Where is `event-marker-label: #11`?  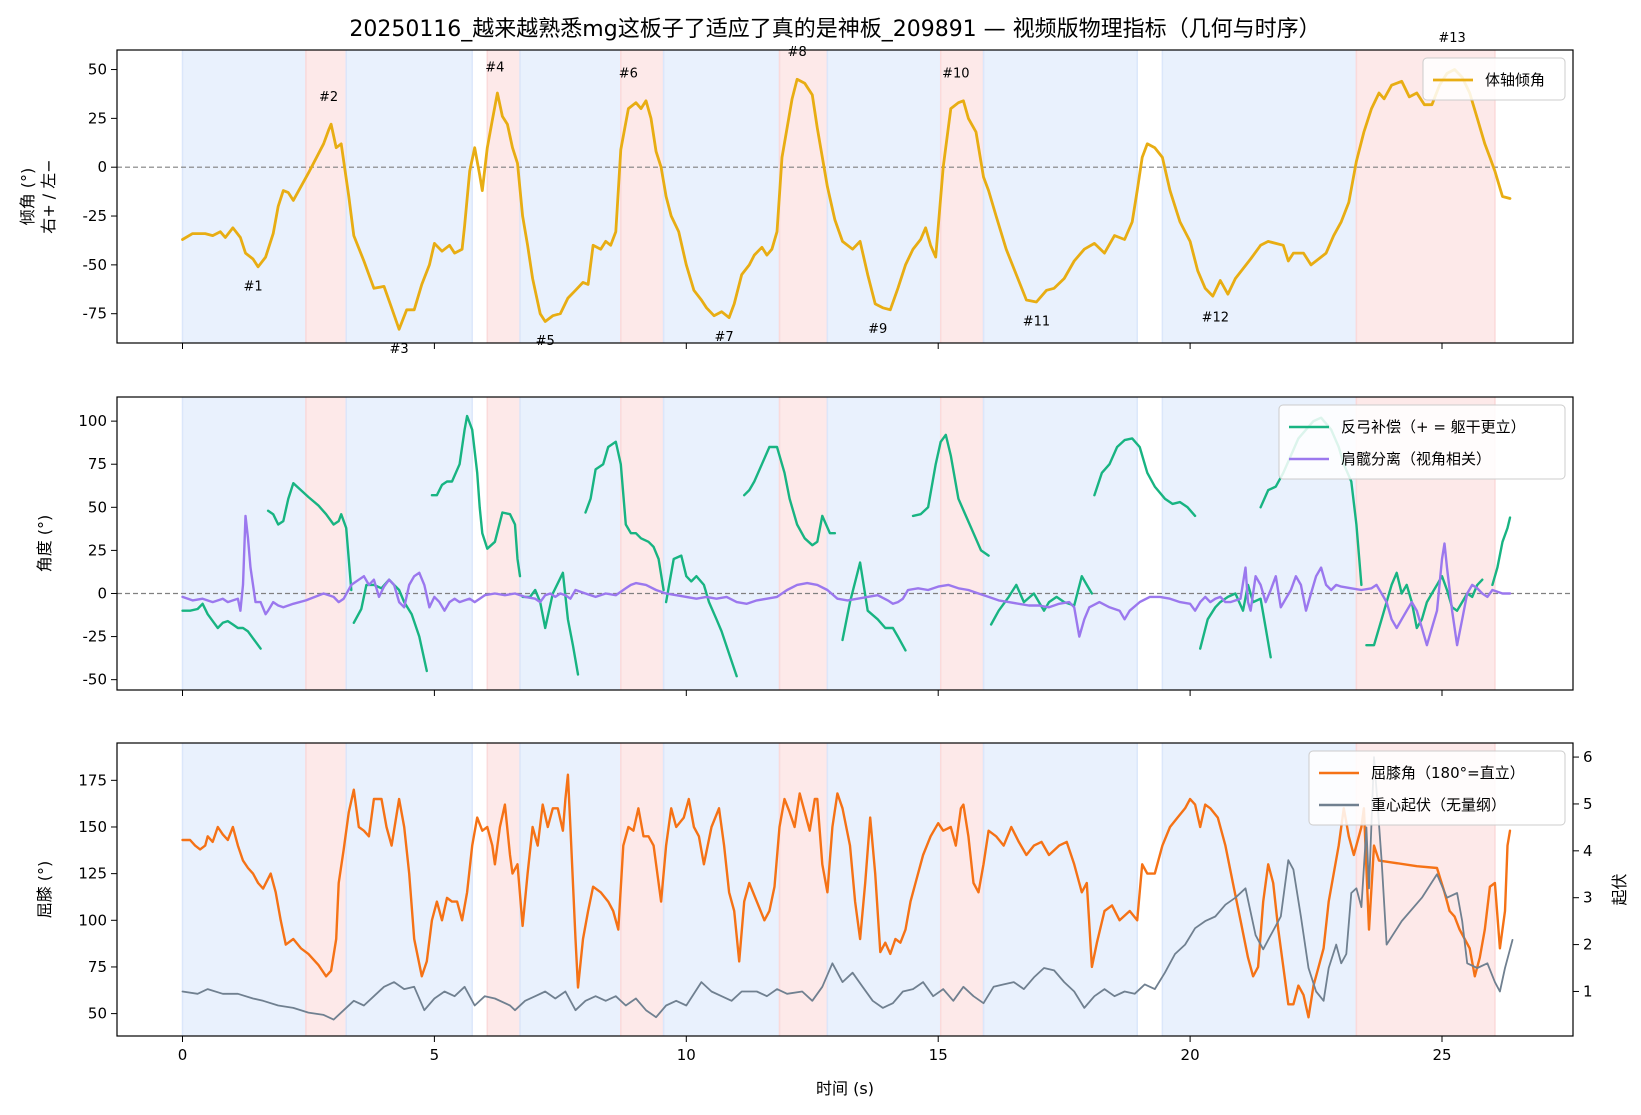 event-marker-label: #11 is located at coordinates (1036, 321).